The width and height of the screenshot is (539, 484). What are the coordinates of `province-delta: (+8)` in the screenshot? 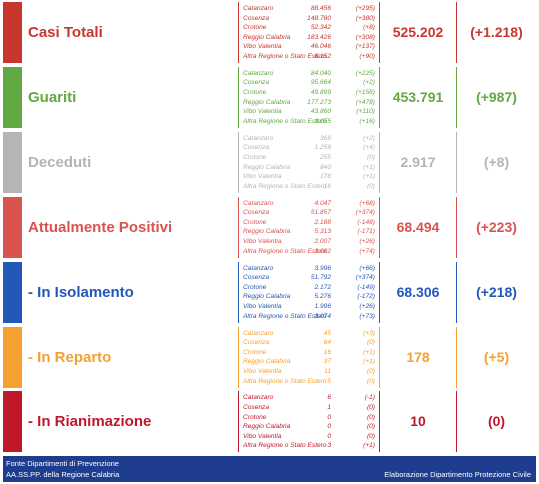 It's located at (369, 28).